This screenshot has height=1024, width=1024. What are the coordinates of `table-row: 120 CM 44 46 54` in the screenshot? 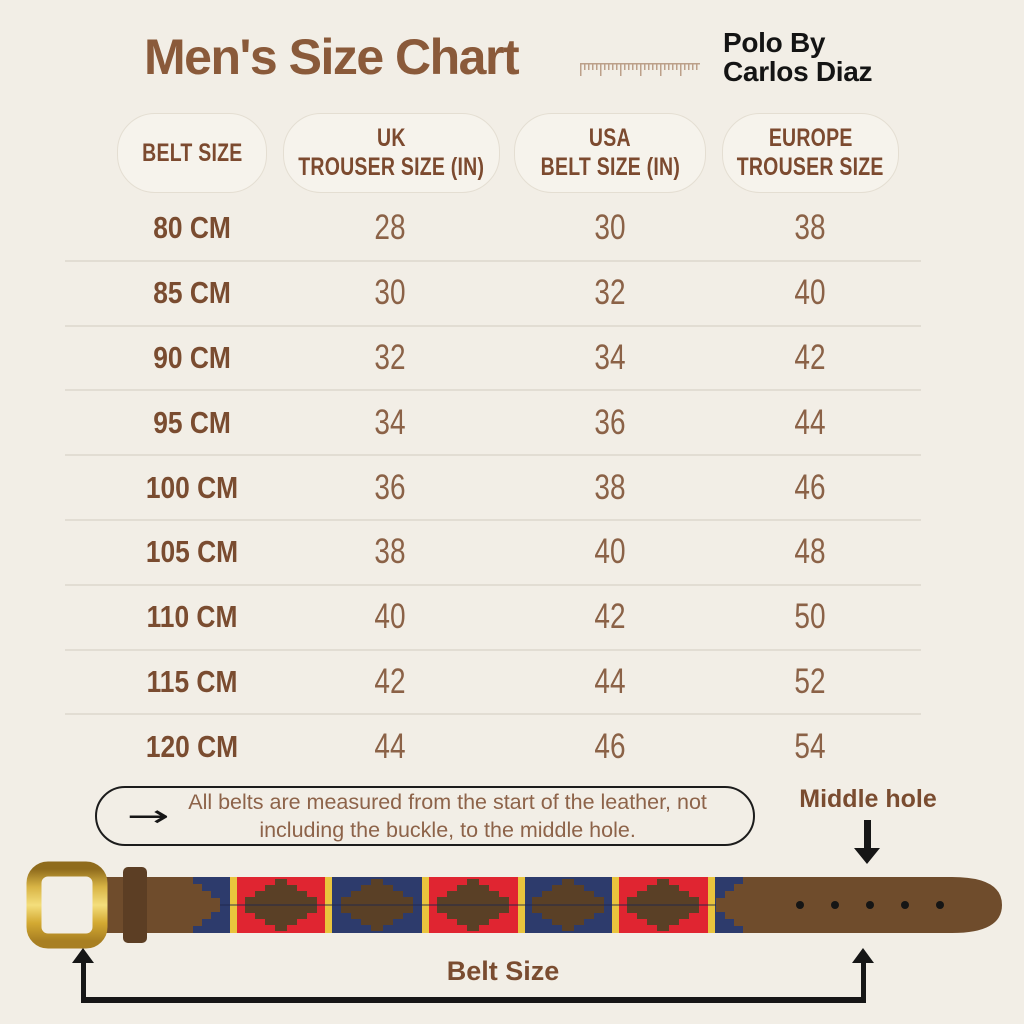 It's located at (493, 746).